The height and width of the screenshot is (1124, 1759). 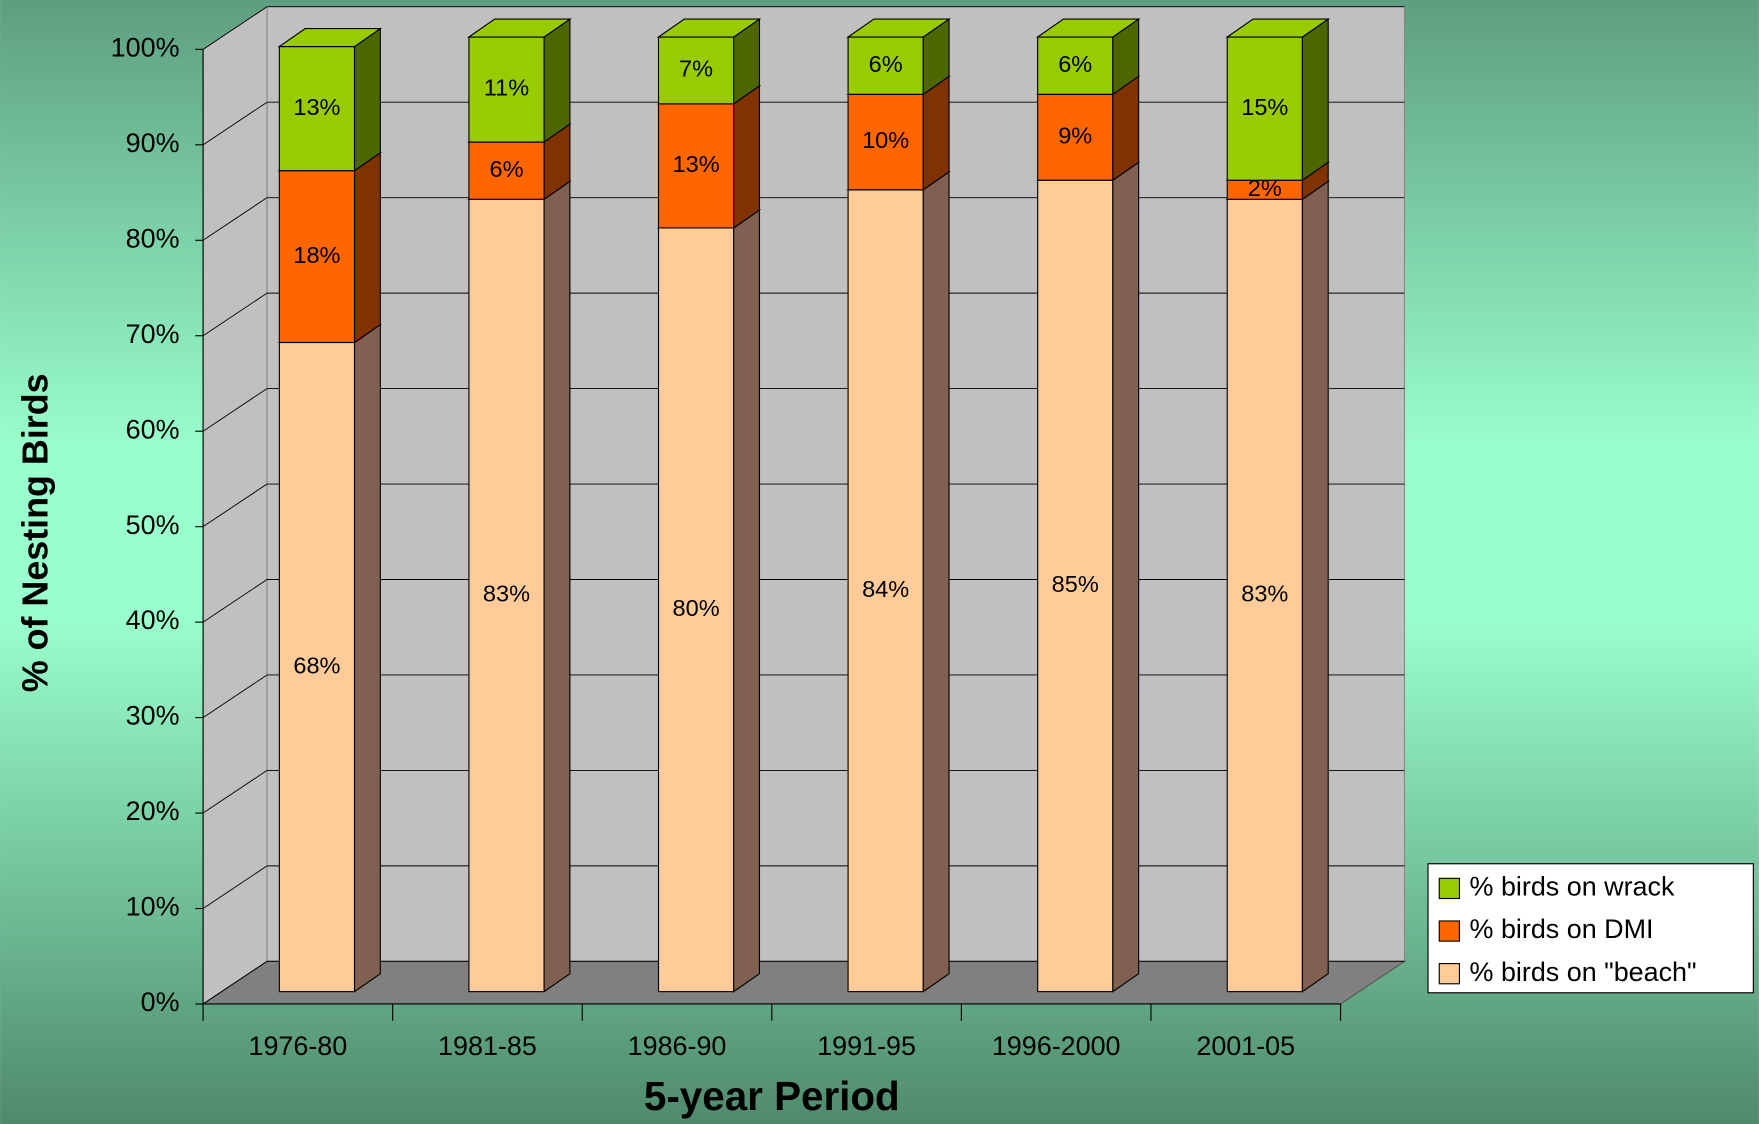 I want to click on y-tick-label: 60%, so click(x=153, y=429).